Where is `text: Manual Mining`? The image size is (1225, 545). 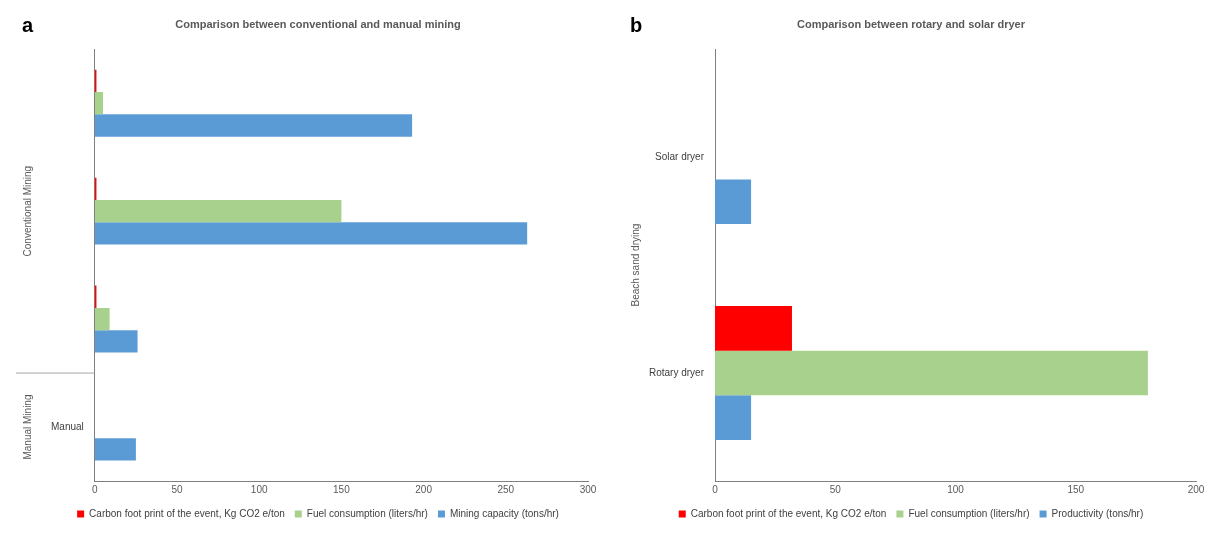
text: Manual Mining is located at coordinates (27, 427).